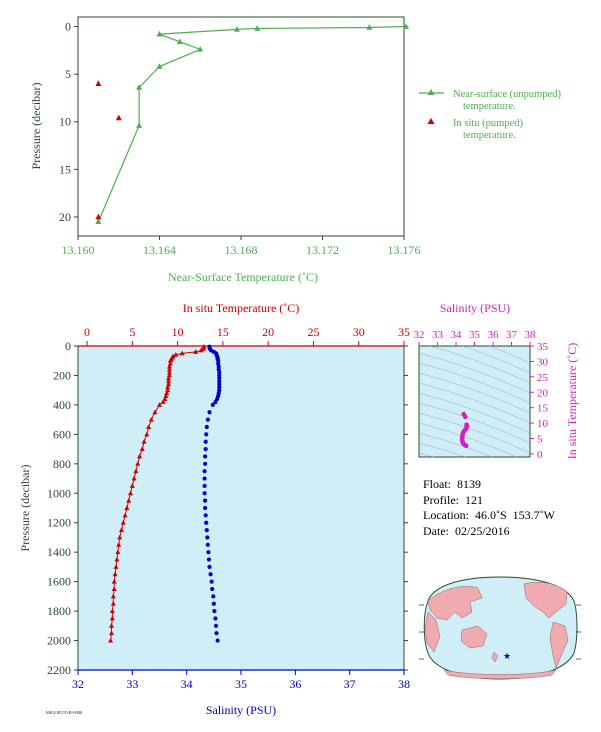 The height and width of the screenshot is (732, 601). What do you see at coordinates (295, 684) in the screenshot?
I see `salinity-tick-label: 36` at bounding box center [295, 684].